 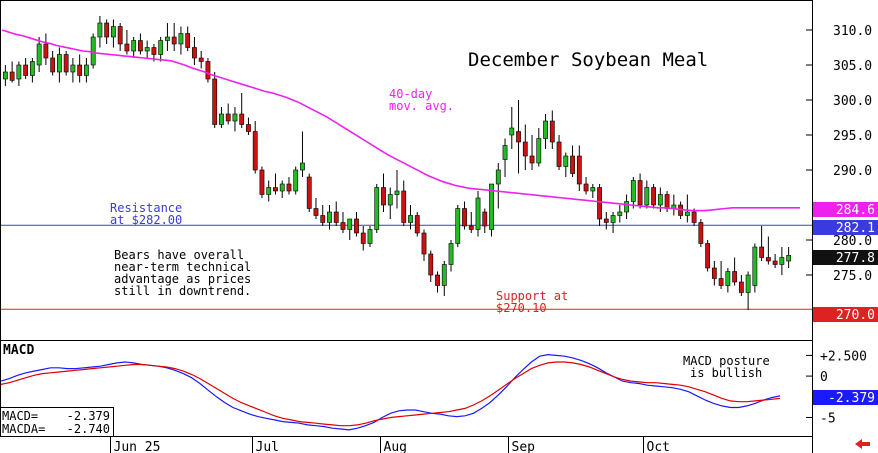 I want to click on date-x-axis: Jun 25 Jul Aug Sep Oct, so click(x=390, y=445).